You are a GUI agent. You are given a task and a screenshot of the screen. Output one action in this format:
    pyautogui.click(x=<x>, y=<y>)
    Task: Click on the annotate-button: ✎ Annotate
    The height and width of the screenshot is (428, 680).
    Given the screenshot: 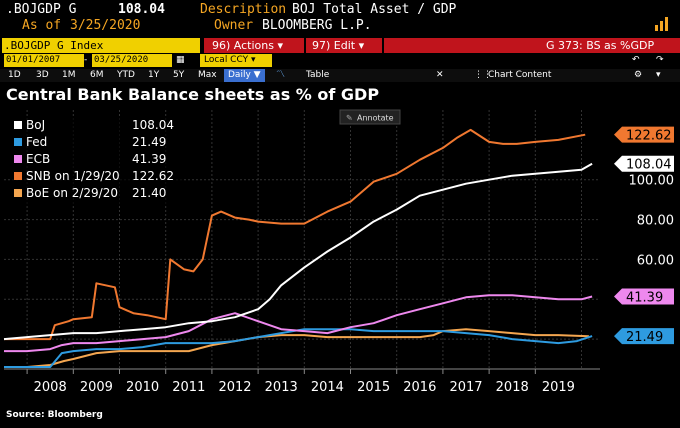 What is the action you would take?
    pyautogui.click(x=370, y=117)
    